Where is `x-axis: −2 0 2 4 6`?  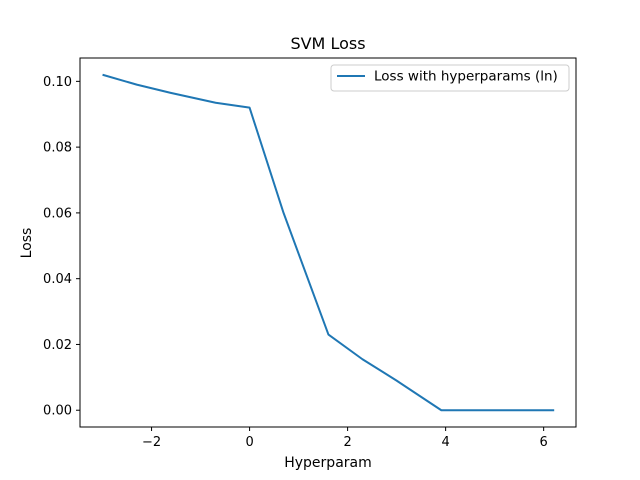
x-axis: −2 0 2 4 6 is located at coordinates (345, 438).